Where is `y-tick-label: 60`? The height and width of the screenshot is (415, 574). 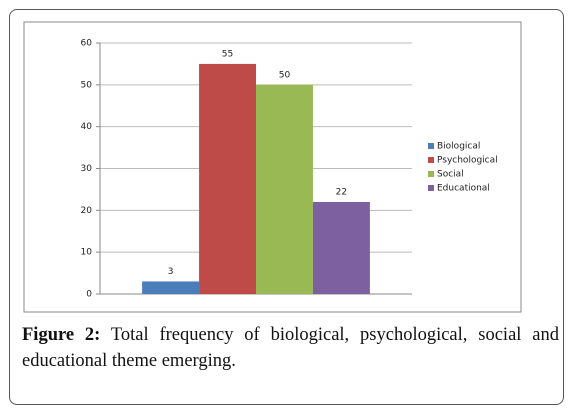 y-tick-label: 60 is located at coordinates (87, 44).